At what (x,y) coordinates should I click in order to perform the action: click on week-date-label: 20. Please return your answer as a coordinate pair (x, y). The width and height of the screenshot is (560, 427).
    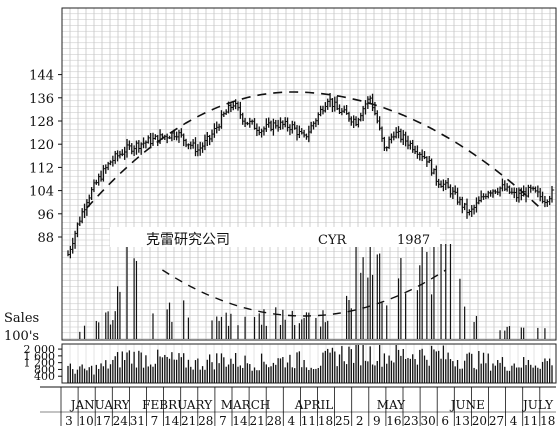
    Looking at the image, I should click on (479, 420).